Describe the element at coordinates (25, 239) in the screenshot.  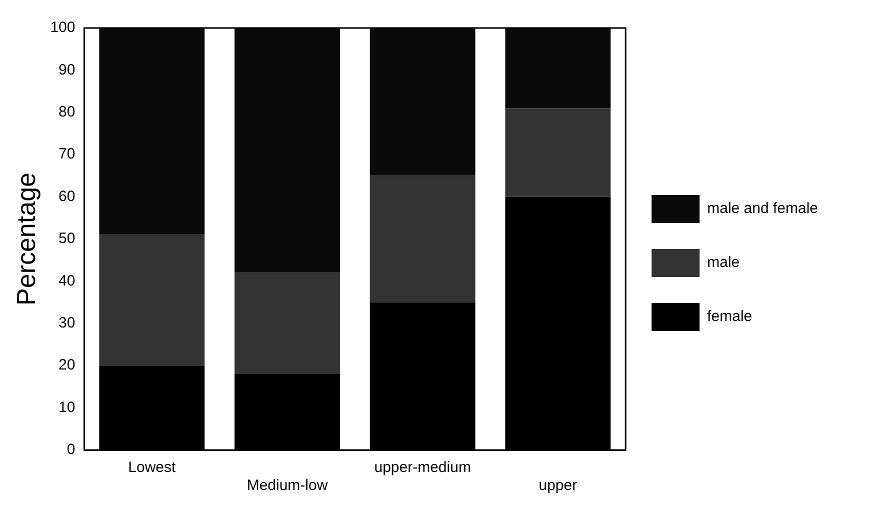
I see `y-axis-title: Percentage` at that location.